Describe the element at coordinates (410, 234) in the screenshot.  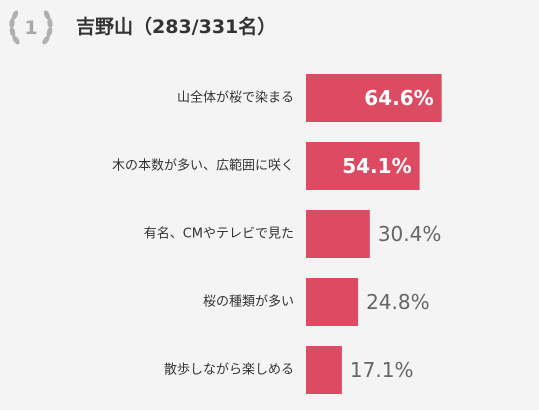
I see `value-label: 30.4%` at that location.